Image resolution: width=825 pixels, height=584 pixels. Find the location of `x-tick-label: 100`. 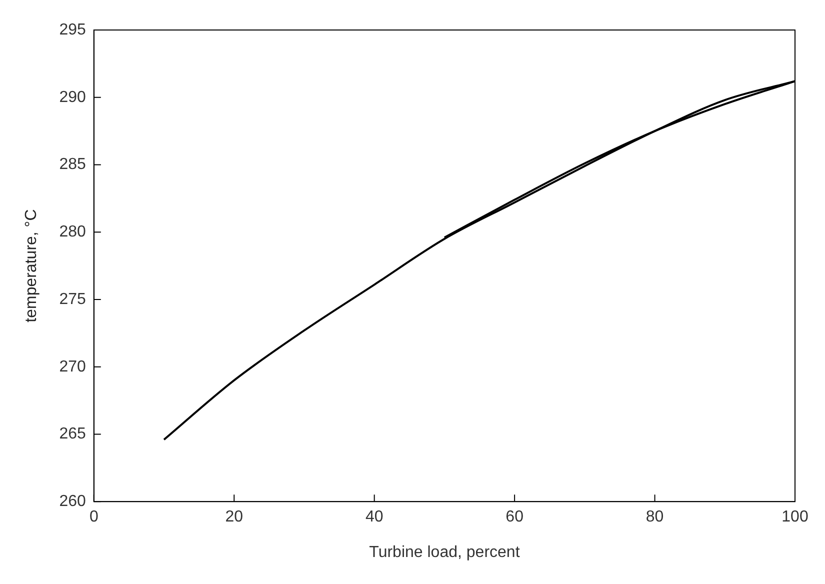

x-tick-label: 100 is located at coordinates (795, 517).